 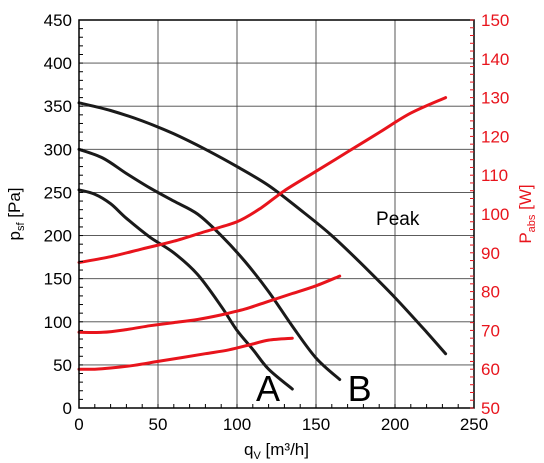 What do you see at coordinates (490, 253) in the screenshot?
I see `right-tick-label: 90` at bounding box center [490, 253].